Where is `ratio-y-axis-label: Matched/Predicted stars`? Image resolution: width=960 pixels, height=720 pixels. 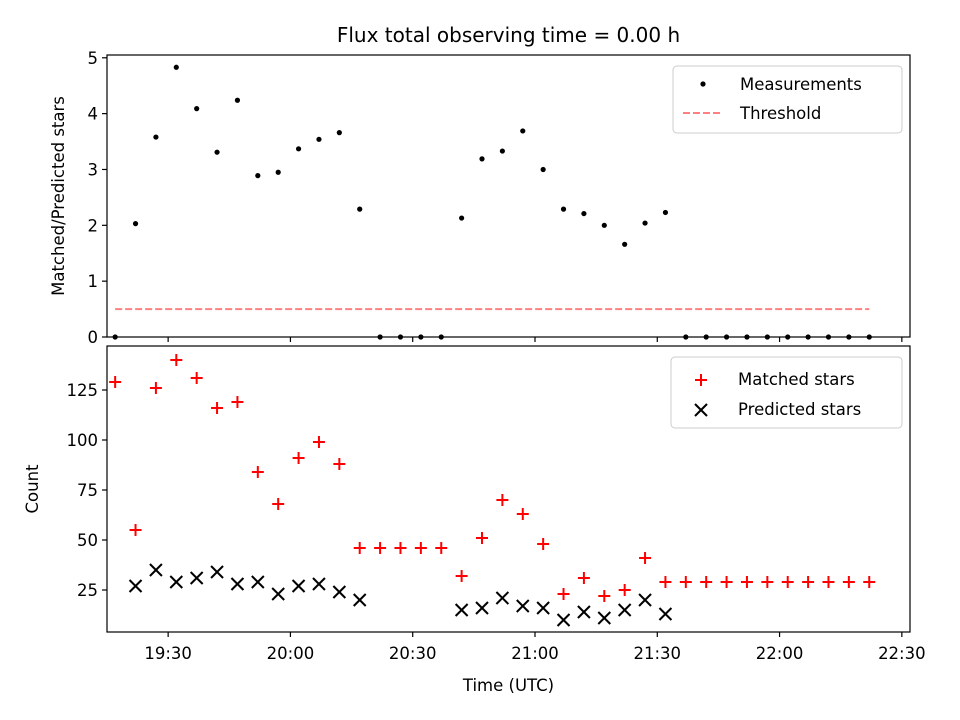
ratio-y-axis-label: Matched/Predicted stars is located at coordinates (58, 196).